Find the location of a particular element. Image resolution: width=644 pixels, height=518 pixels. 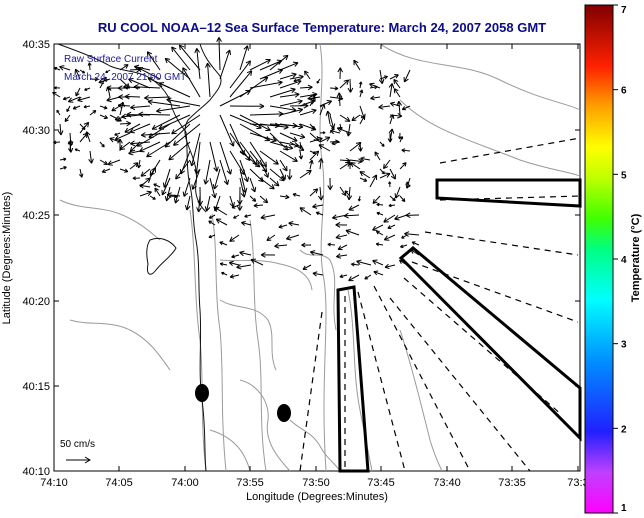

y-tick-label: 40:30 is located at coordinates (36, 131).